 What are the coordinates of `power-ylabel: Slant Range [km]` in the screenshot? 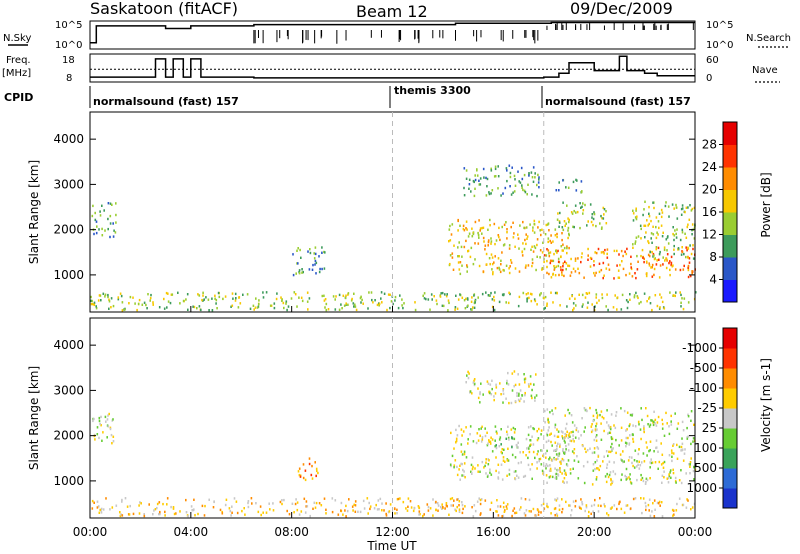 It's located at (34, 212).